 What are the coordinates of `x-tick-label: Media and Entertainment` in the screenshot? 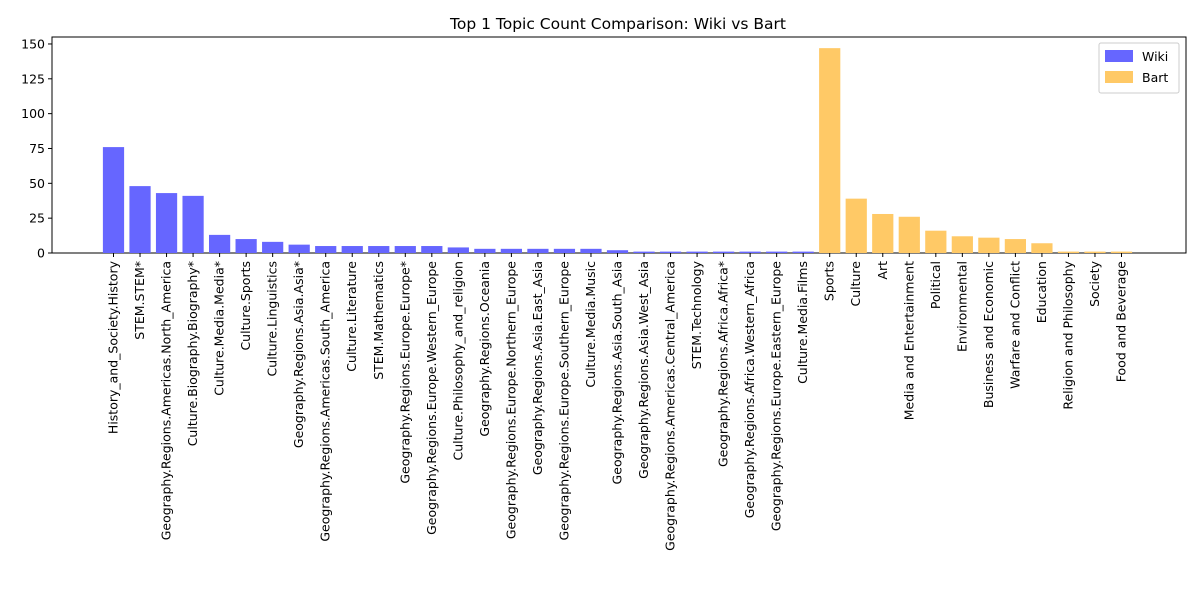 It's located at (908, 340).